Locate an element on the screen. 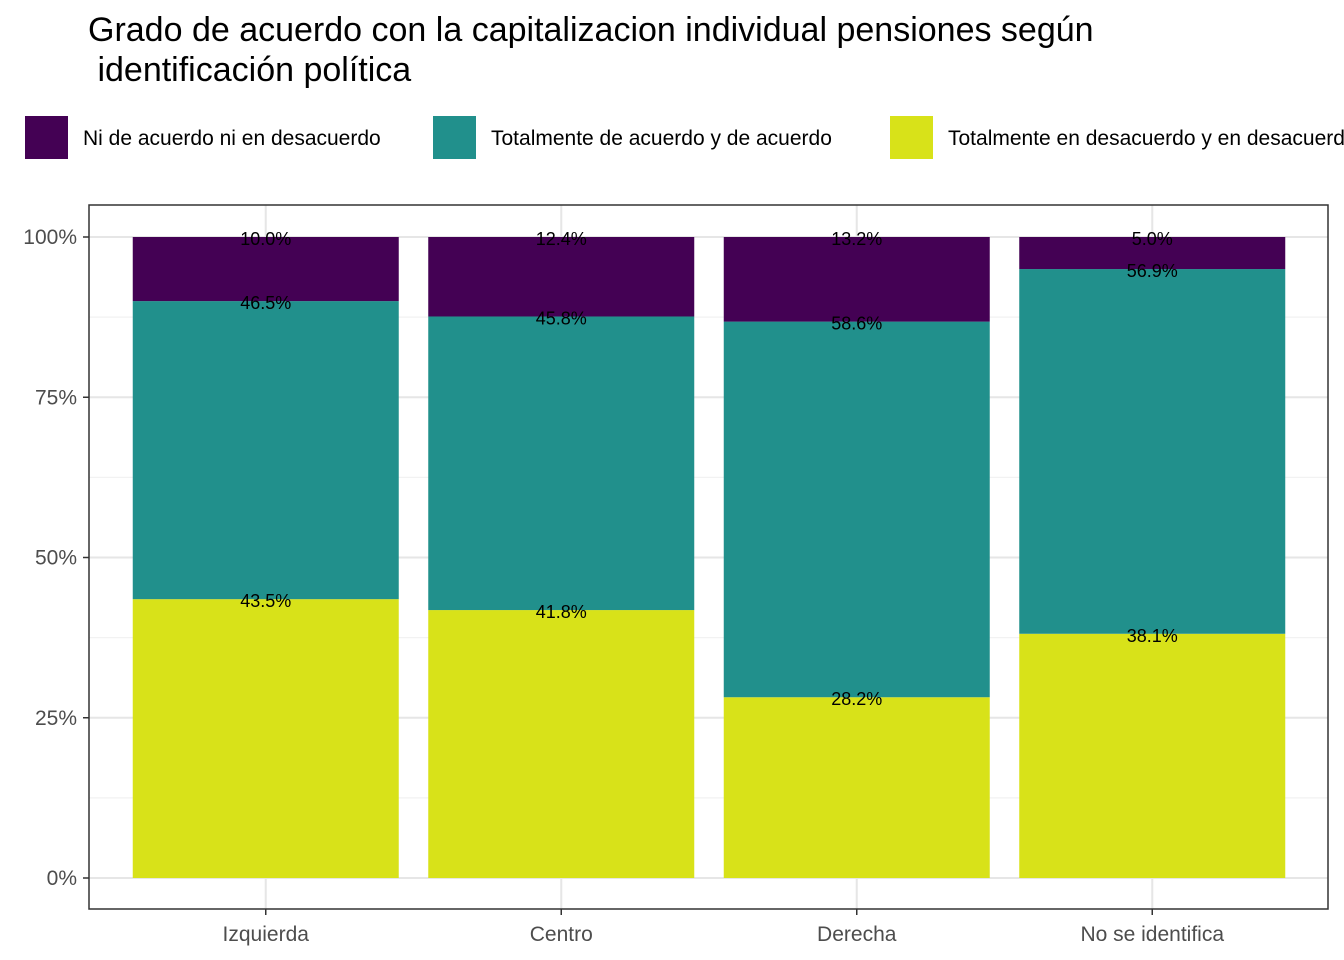  x-tick-label: No se identifica is located at coordinates (1152, 934).